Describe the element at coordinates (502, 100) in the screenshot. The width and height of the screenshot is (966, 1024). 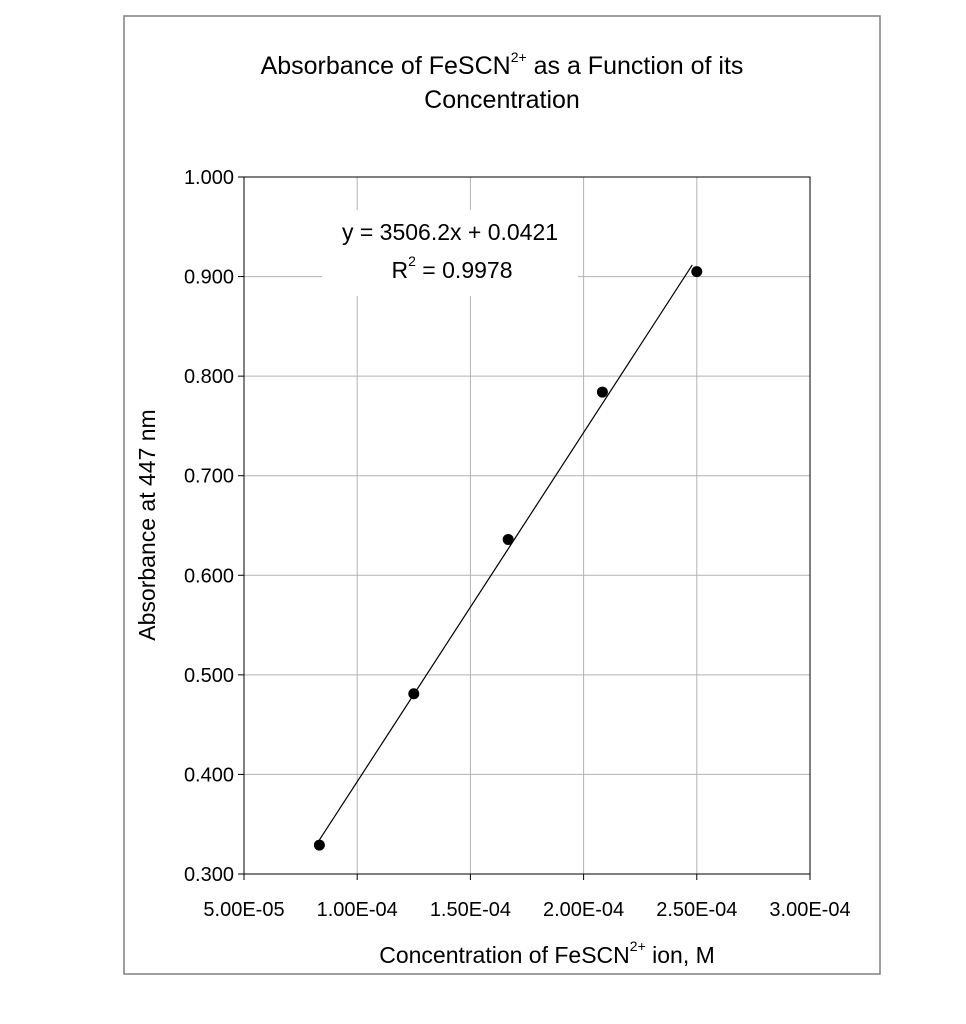
I see `chart-title-line2: Concentration` at that location.